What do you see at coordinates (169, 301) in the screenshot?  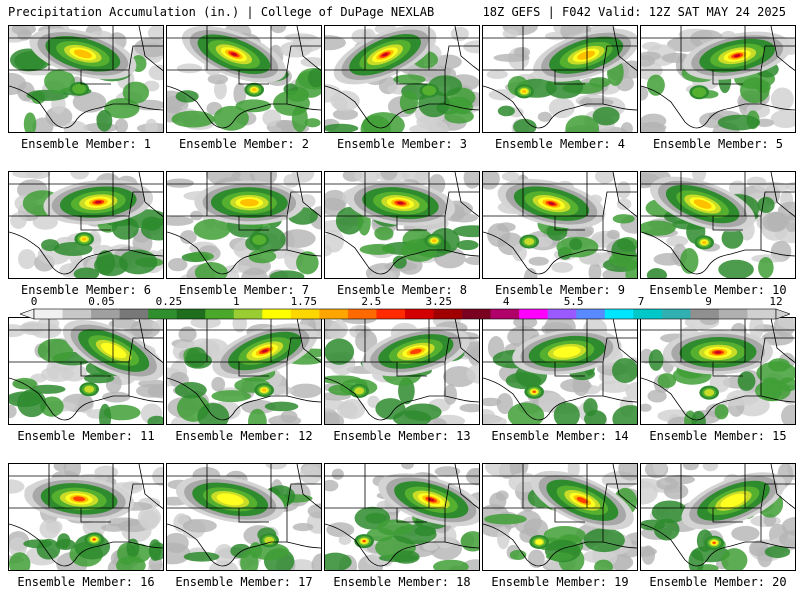 I see `colorbar-tick-label: 0.25` at bounding box center [169, 301].